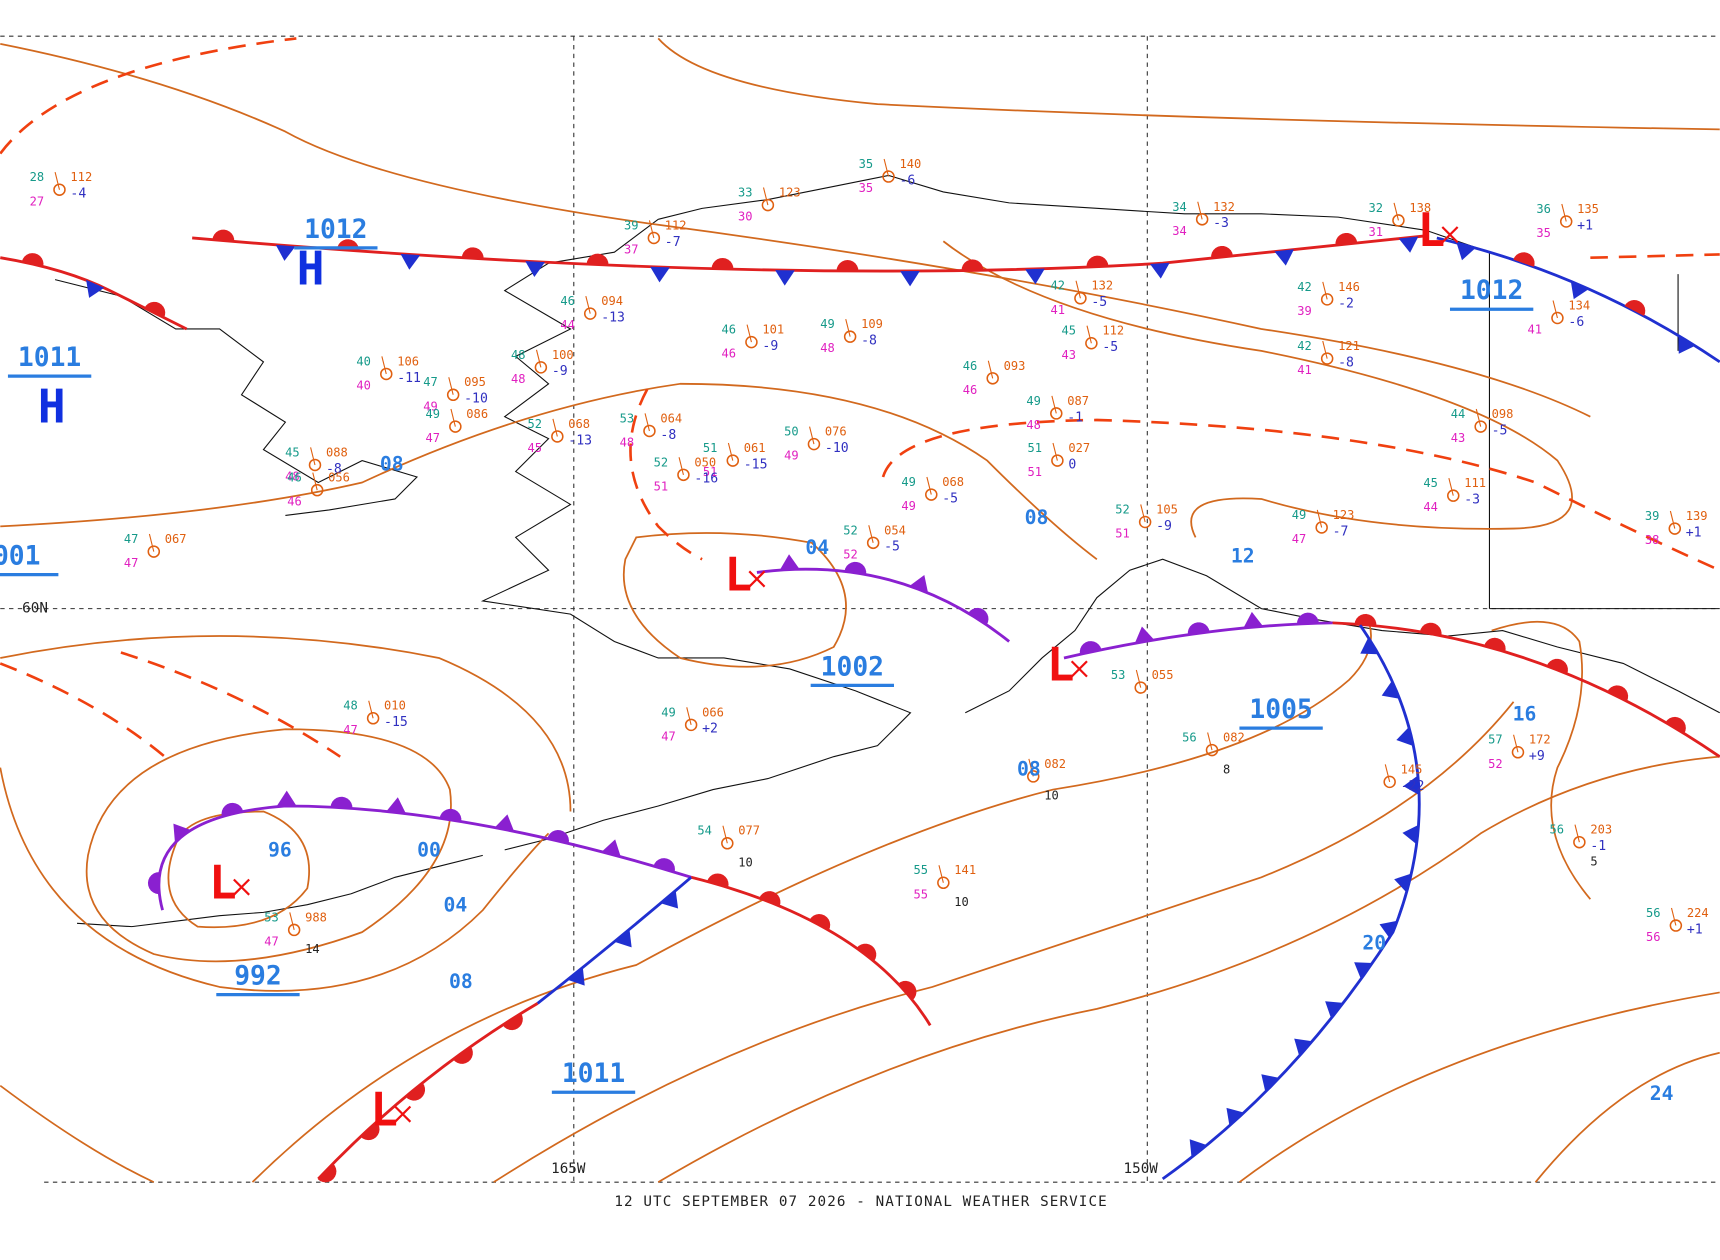 Image resolution: width=1720 pixels, height=1260 pixels. Describe the element at coordinates (563, 355) in the screenshot. I see `station-pressure: 100` at that location.